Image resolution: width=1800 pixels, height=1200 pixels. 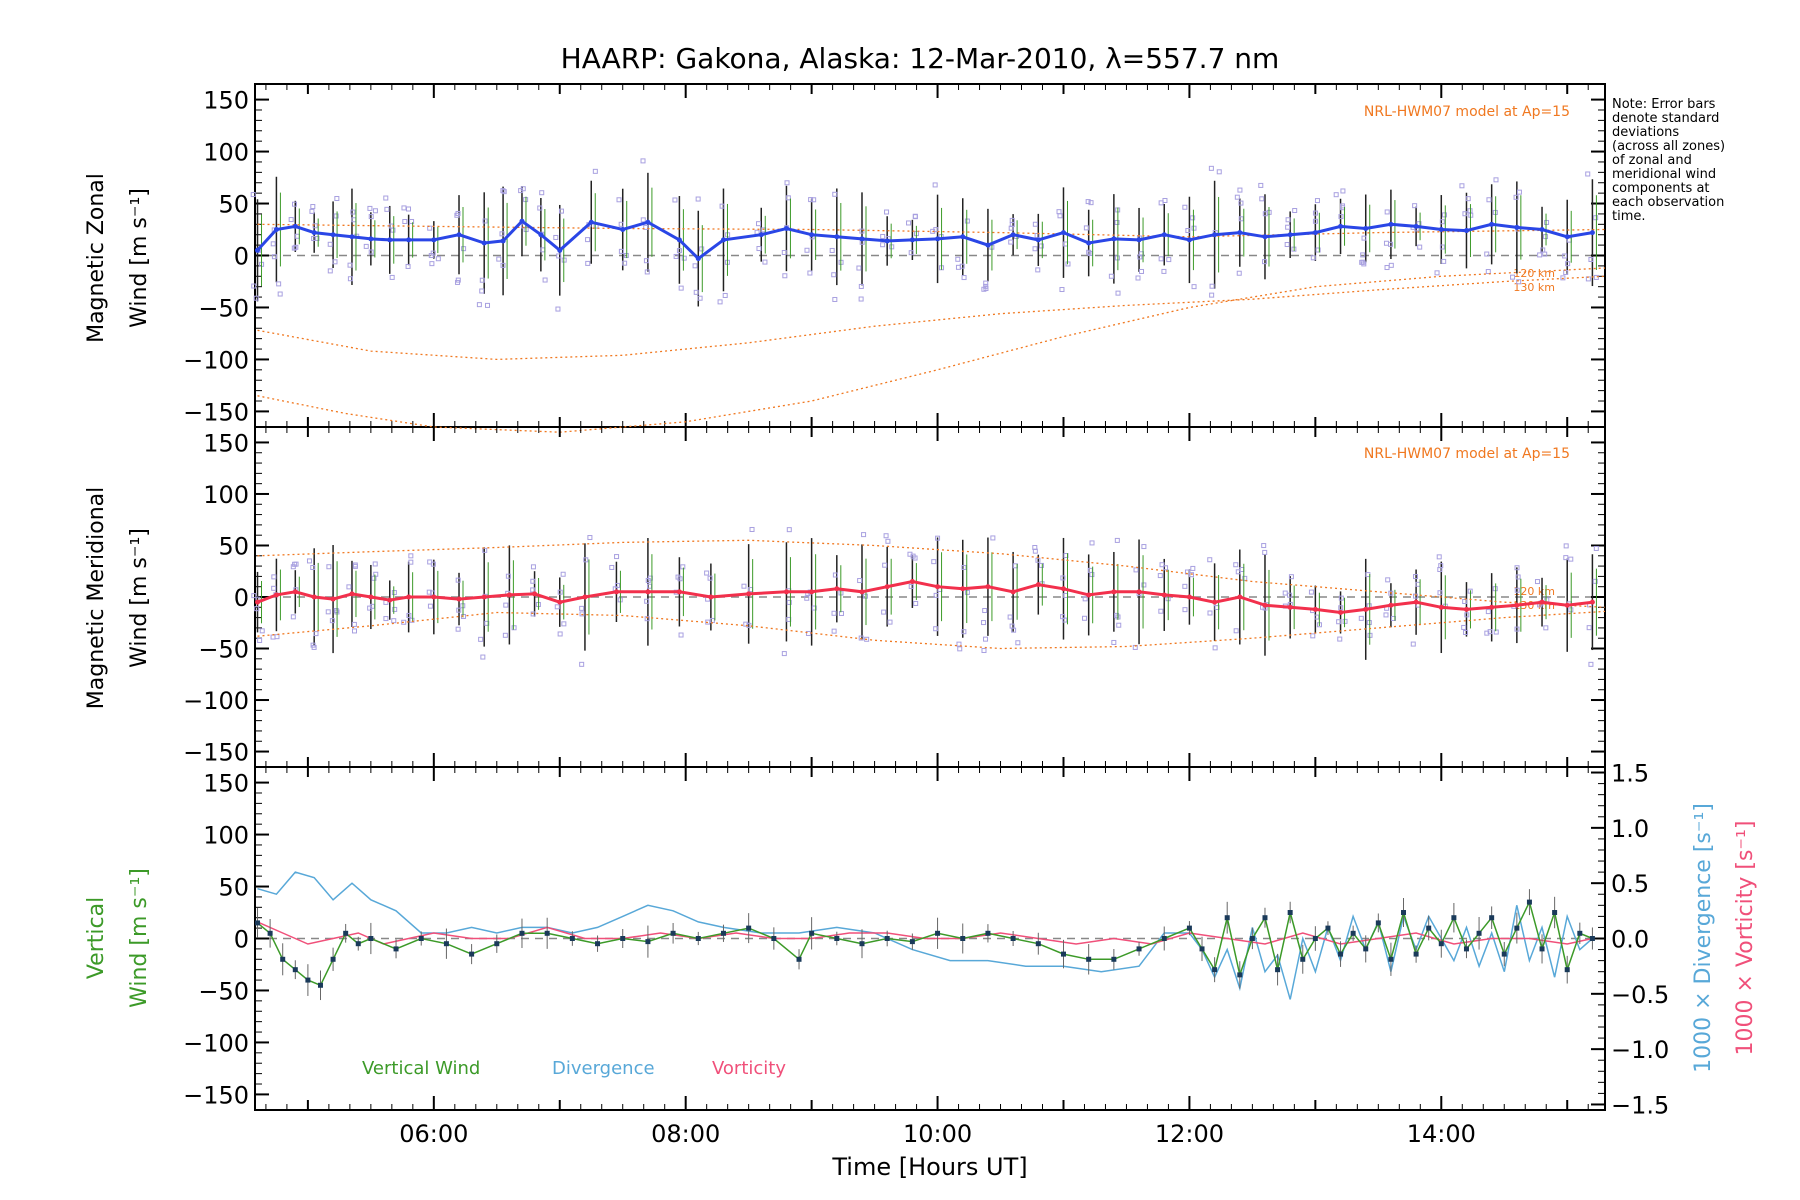 What do you see at coordinates (1534, 591) in the screenshot?
I see `meridional-model-altitude-120: 120 km` at bounding box center [1534, 591].